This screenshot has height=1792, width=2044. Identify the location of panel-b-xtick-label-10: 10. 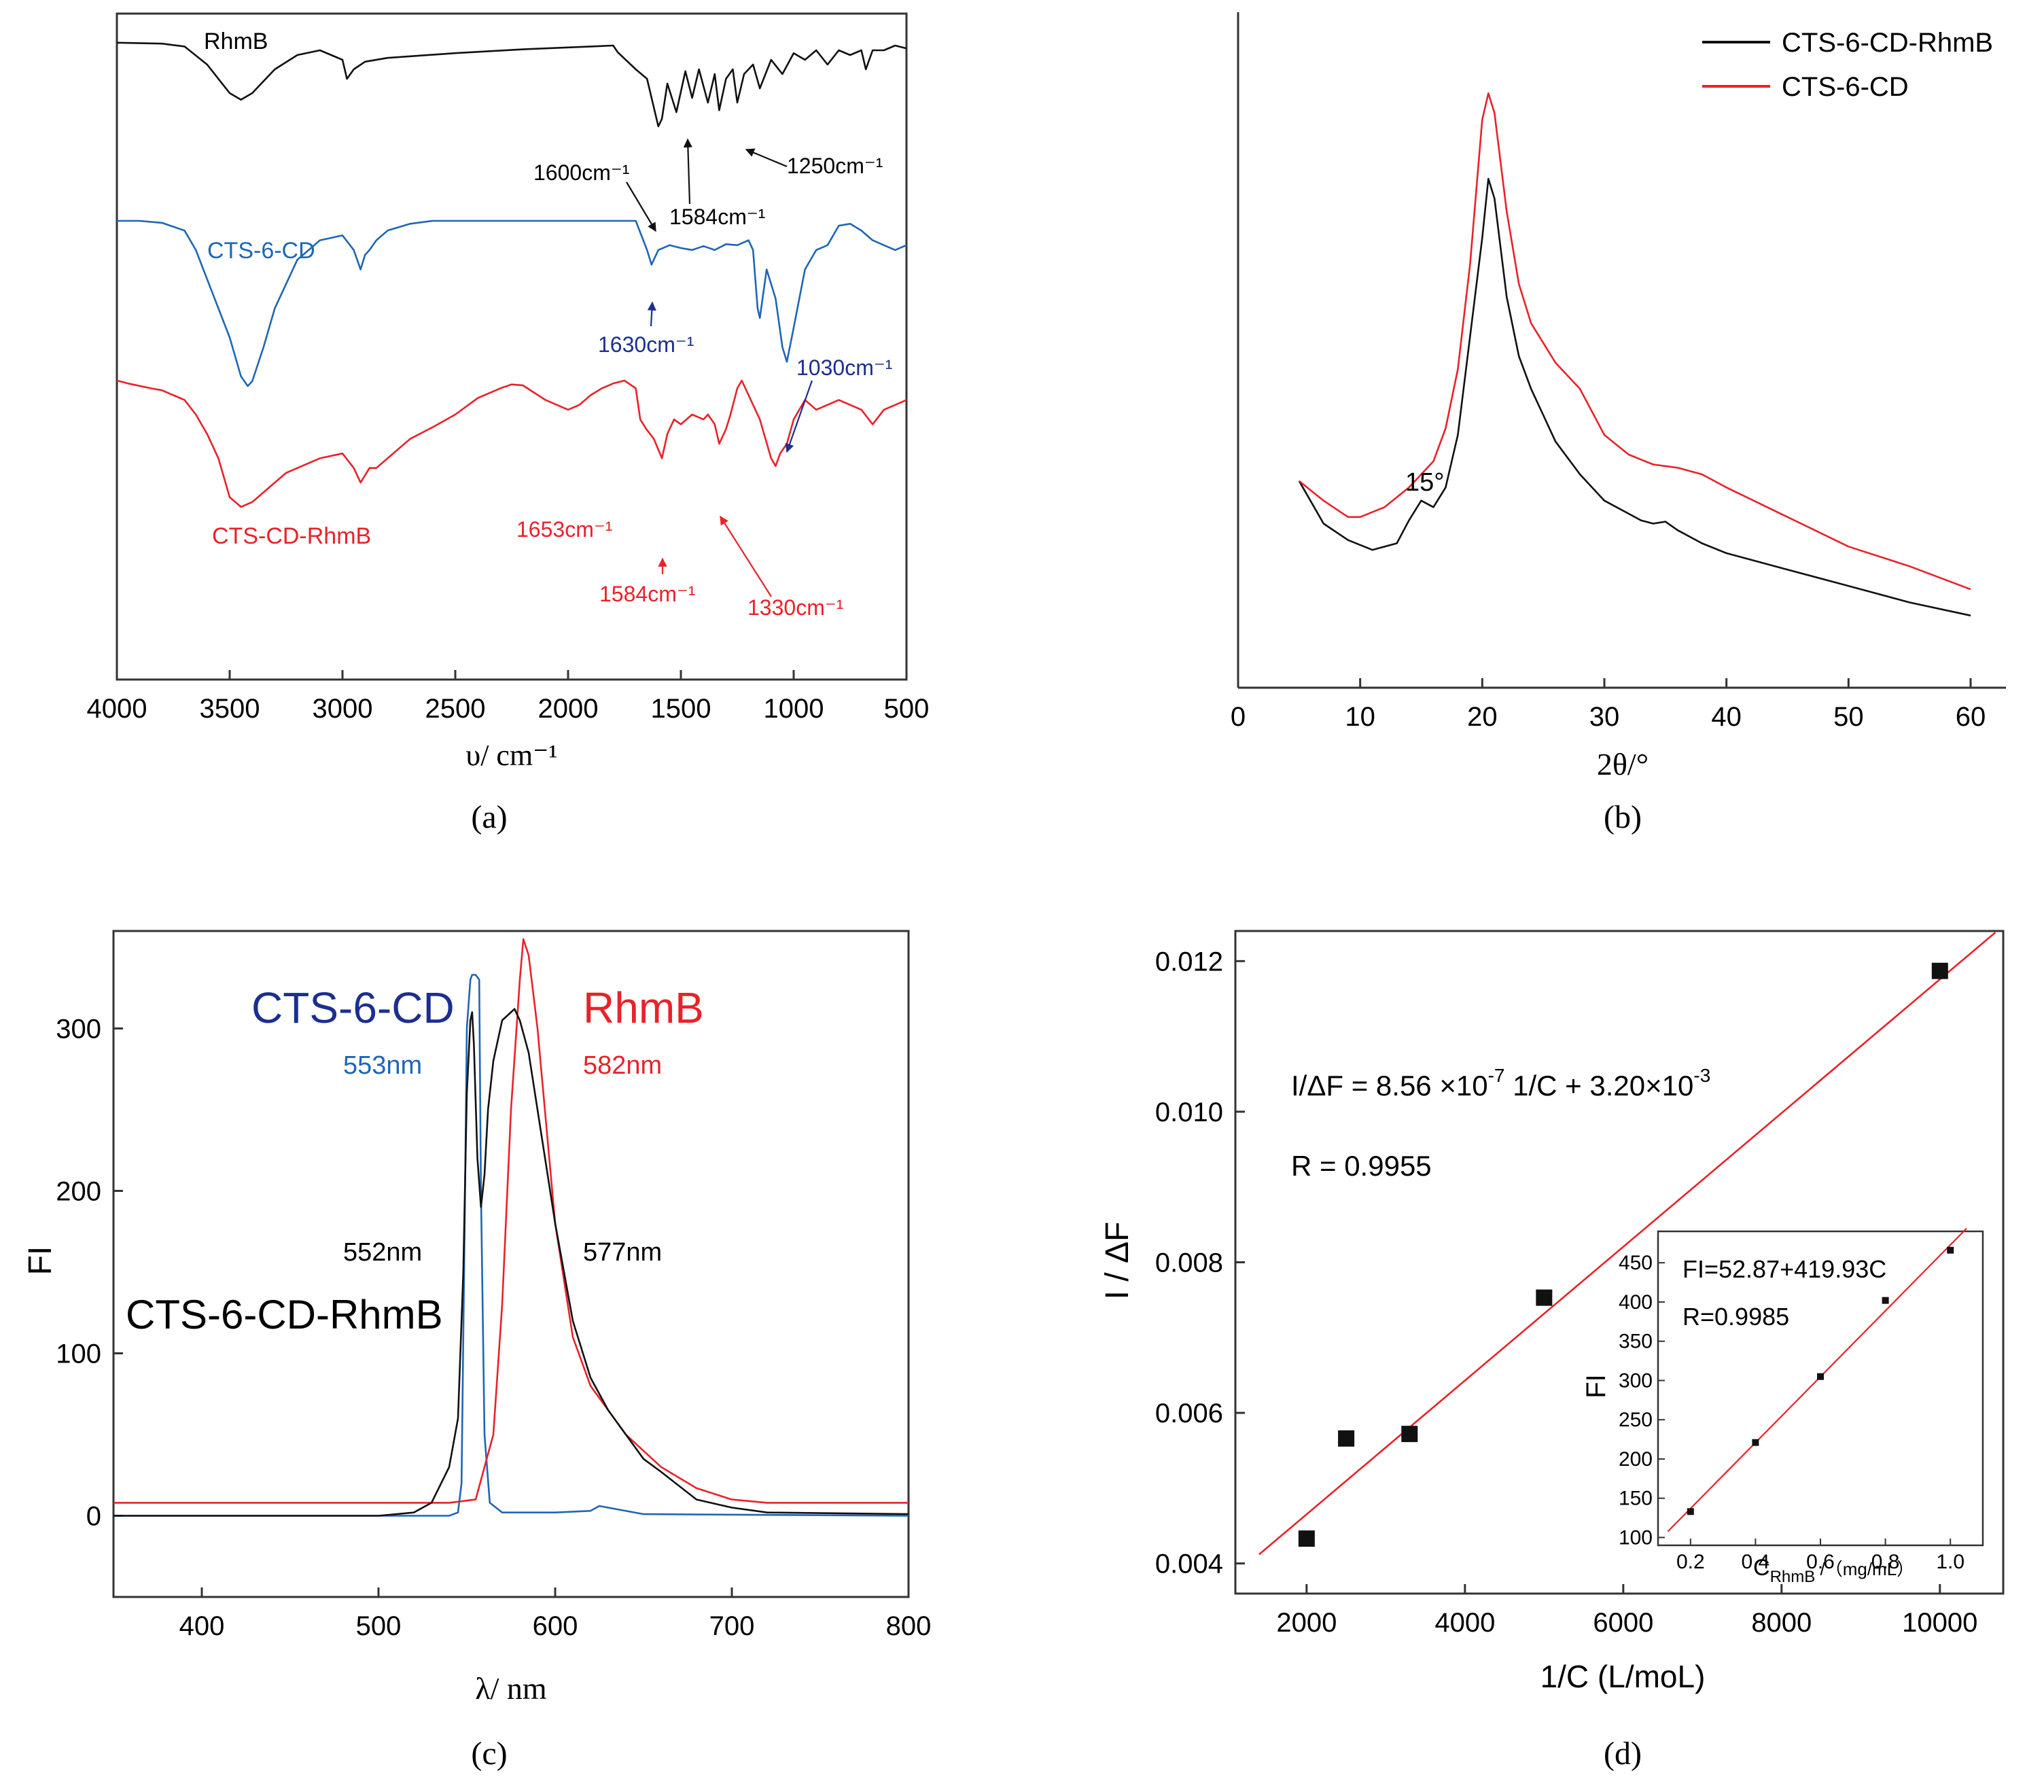
(1360, 717).